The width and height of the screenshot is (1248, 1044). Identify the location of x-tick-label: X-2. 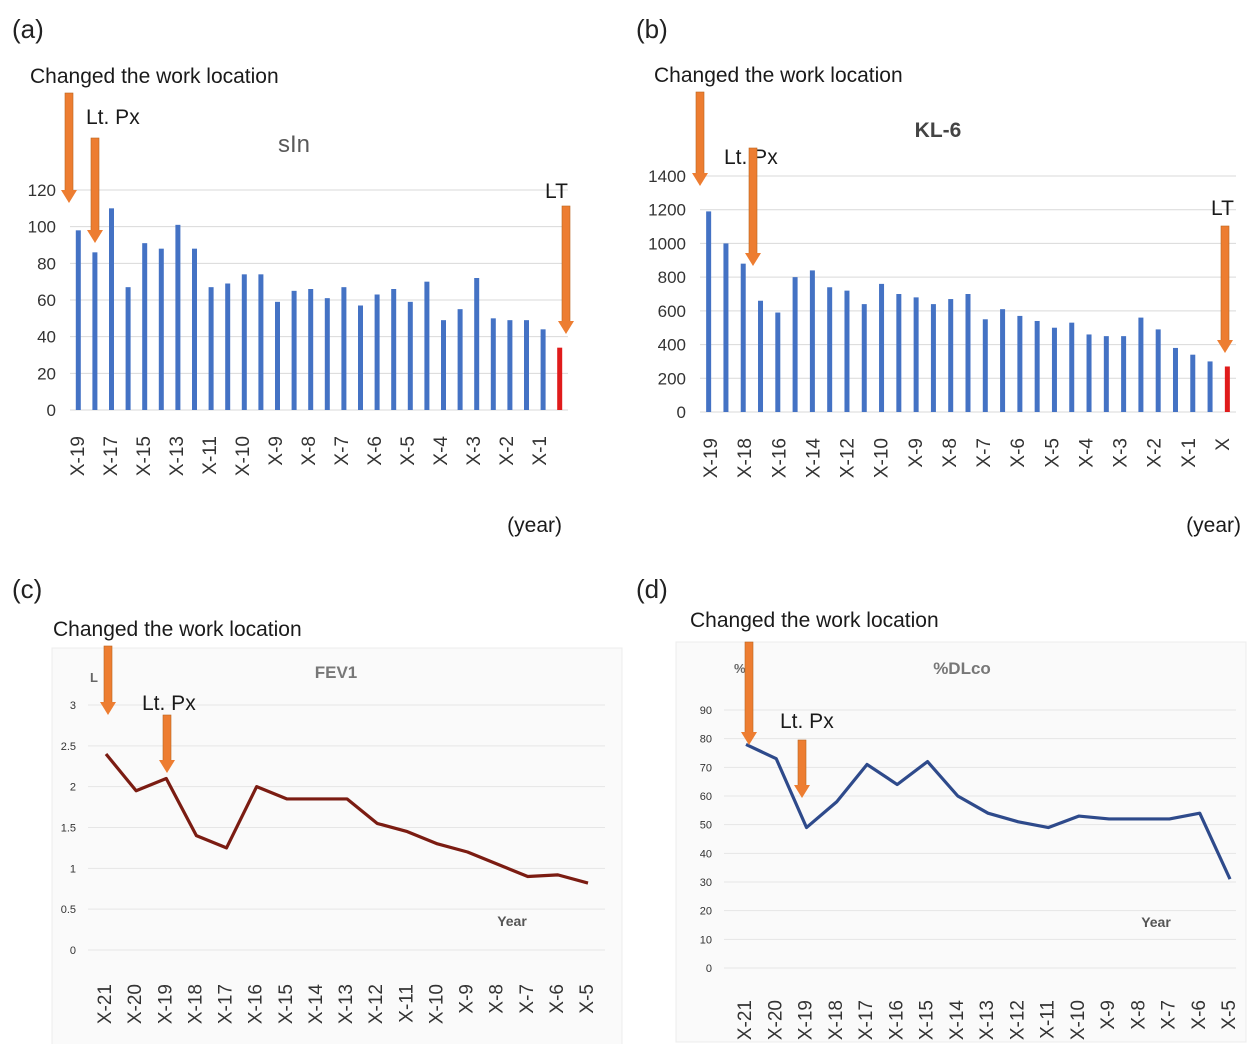
(1155, 453).